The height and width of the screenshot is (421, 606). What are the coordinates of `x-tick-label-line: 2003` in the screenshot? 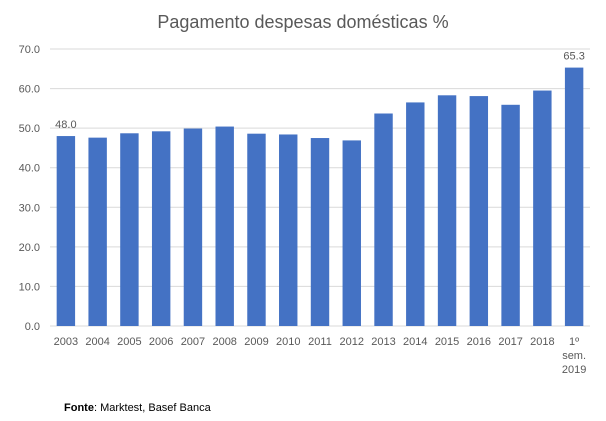 It's located at (66, 342).